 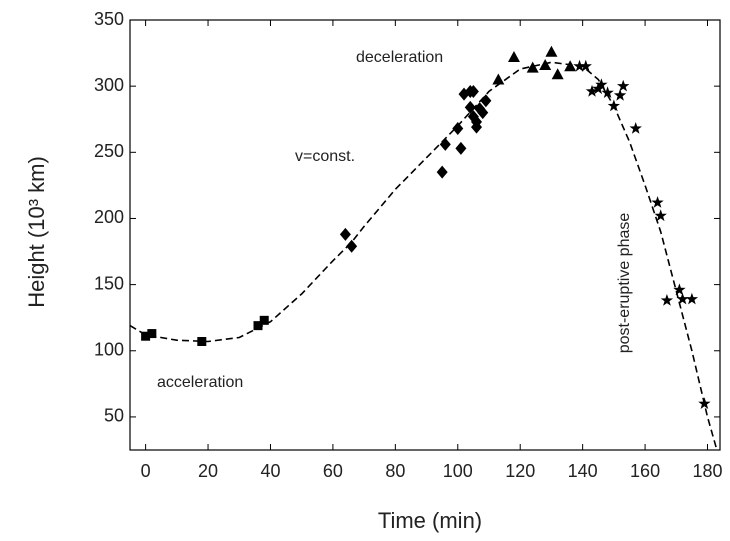 I want to click on x-tick-label: 20, so click(x=208, y=471).